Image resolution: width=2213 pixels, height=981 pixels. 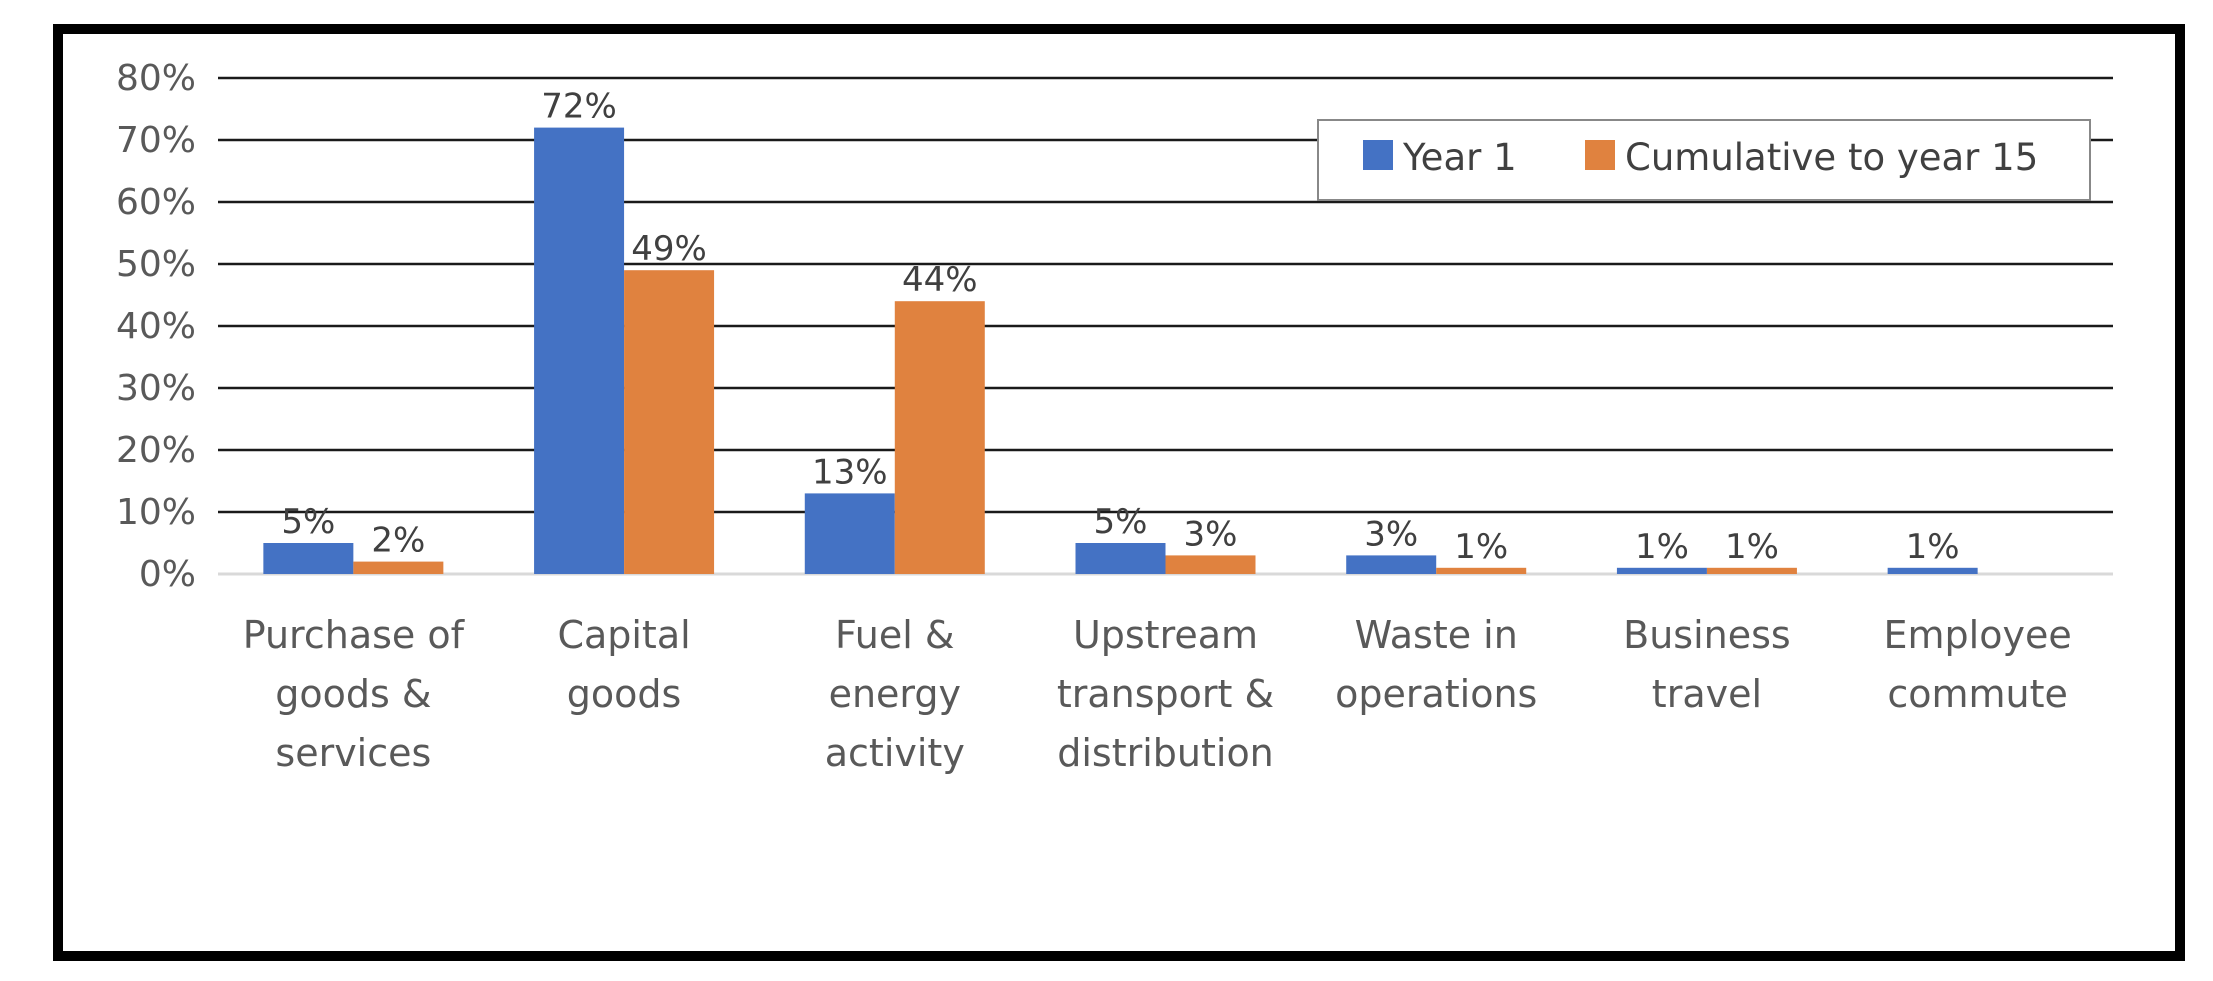 What do you see at coordinates (1978, 664) in the screenshot?
I see `category-label: Employee commute` at bounding box center [1978, 664].